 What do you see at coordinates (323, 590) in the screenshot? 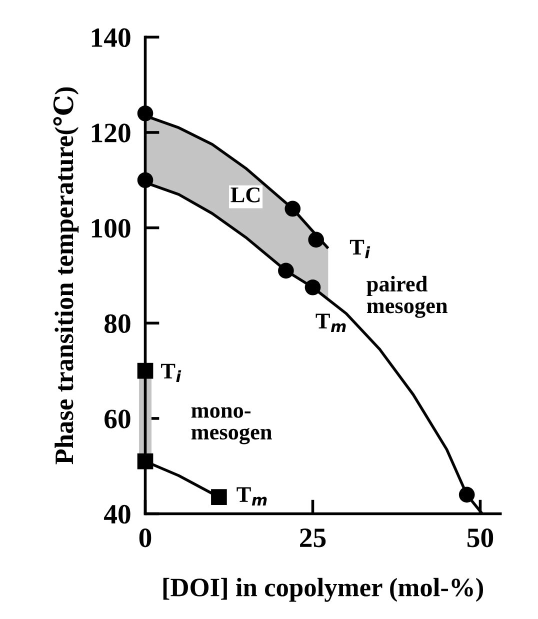
I see `x-axis-title: [DOI] in copolymer (mol-%)` at bounding box center [323, 590].